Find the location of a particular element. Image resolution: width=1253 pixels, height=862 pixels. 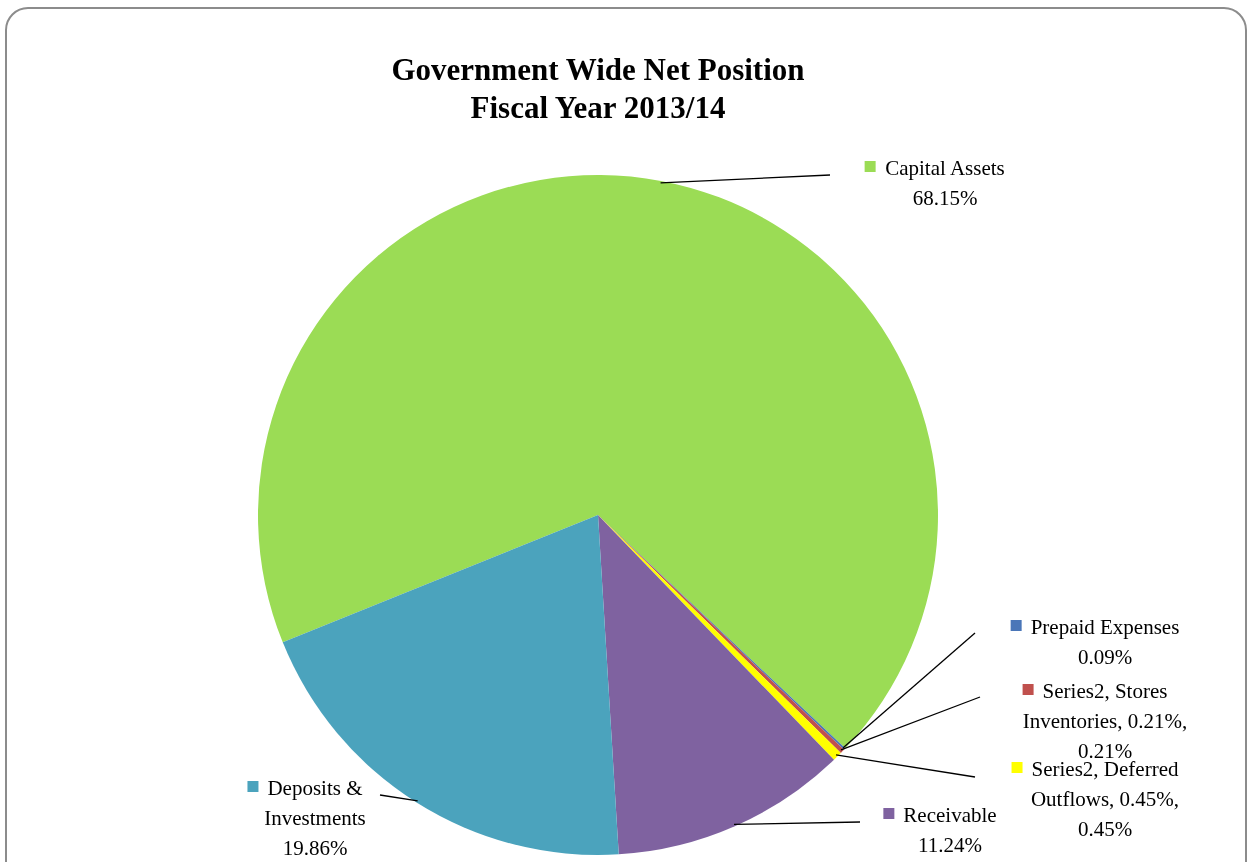

data-label: 0.09% is located at coordinates (1105, 657).